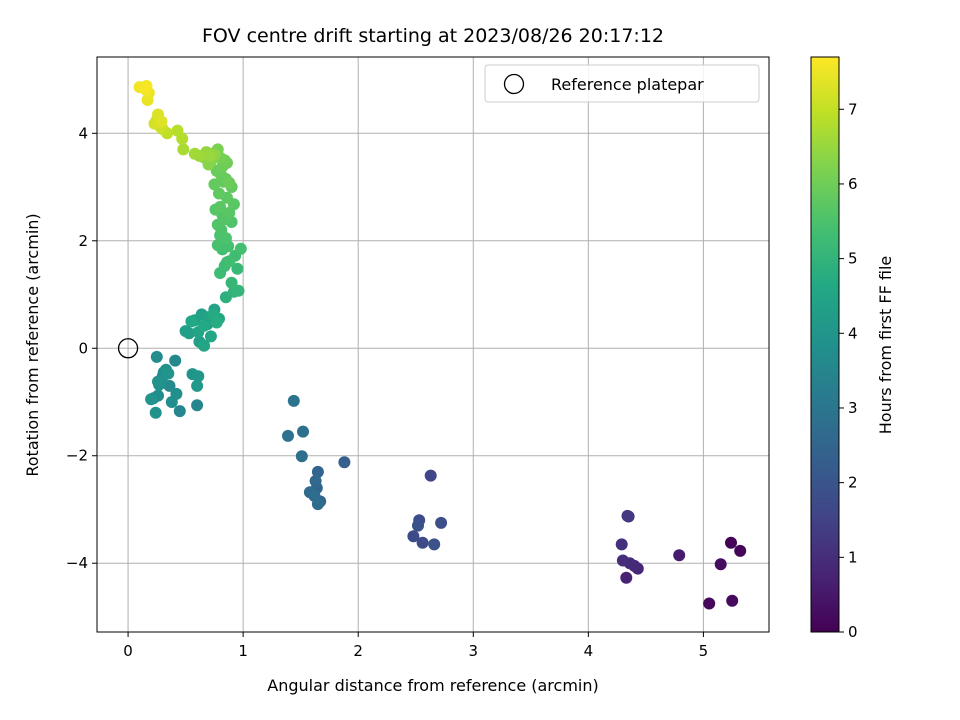 This screenshot has height=720, width=960. I want to click on x-tick-label: 0, so click(128, 651).